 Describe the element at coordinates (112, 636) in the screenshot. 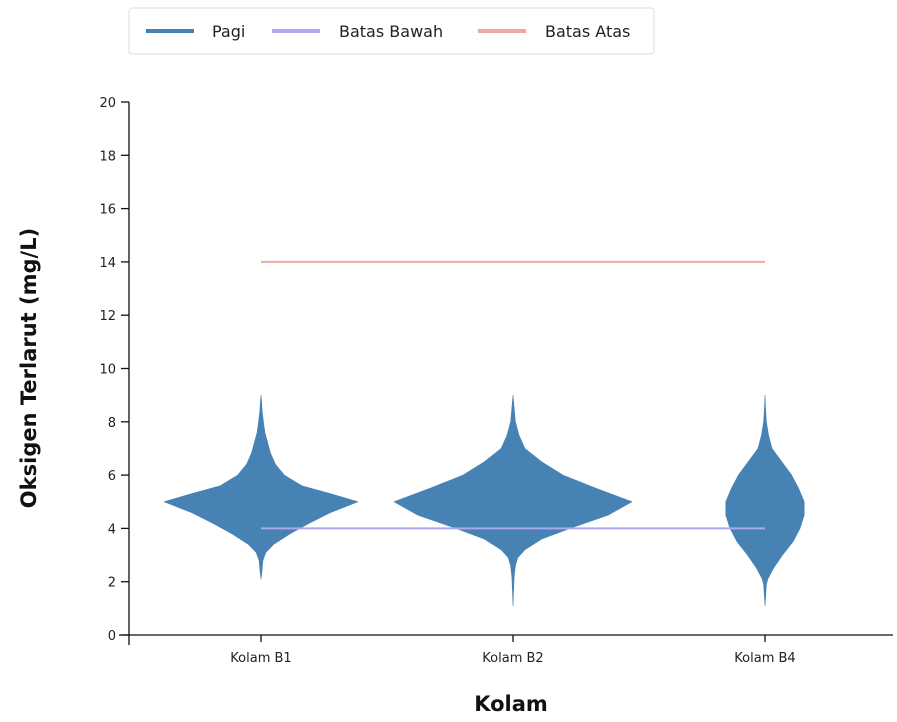

I see `y-tick-label: 0` at that location.